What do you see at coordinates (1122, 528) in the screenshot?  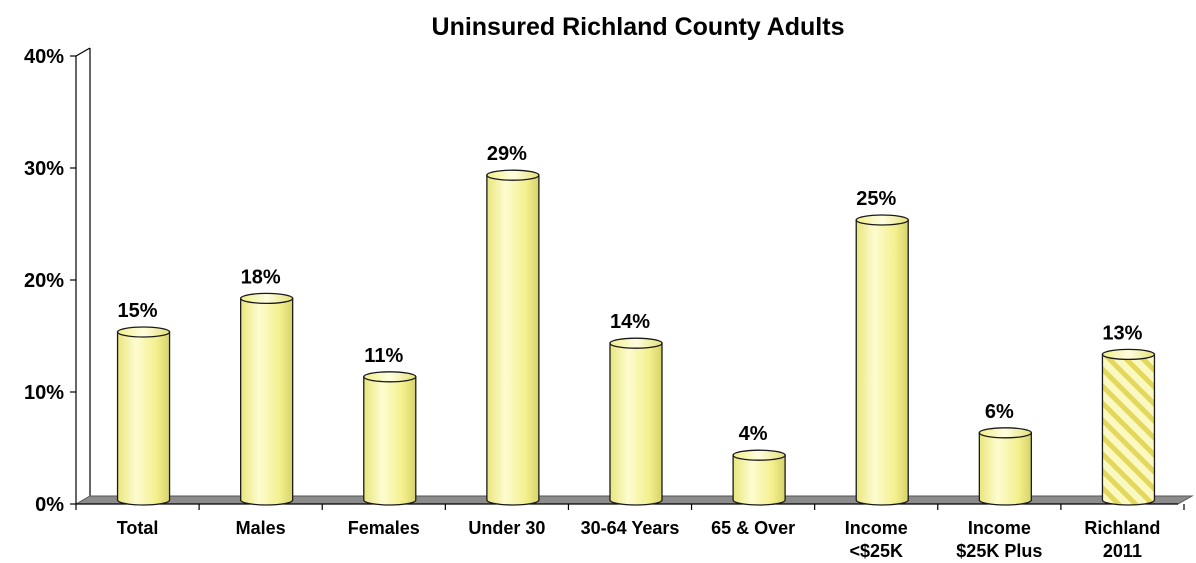 I see `category-label: Richland` at bounding box center [1122, 528].